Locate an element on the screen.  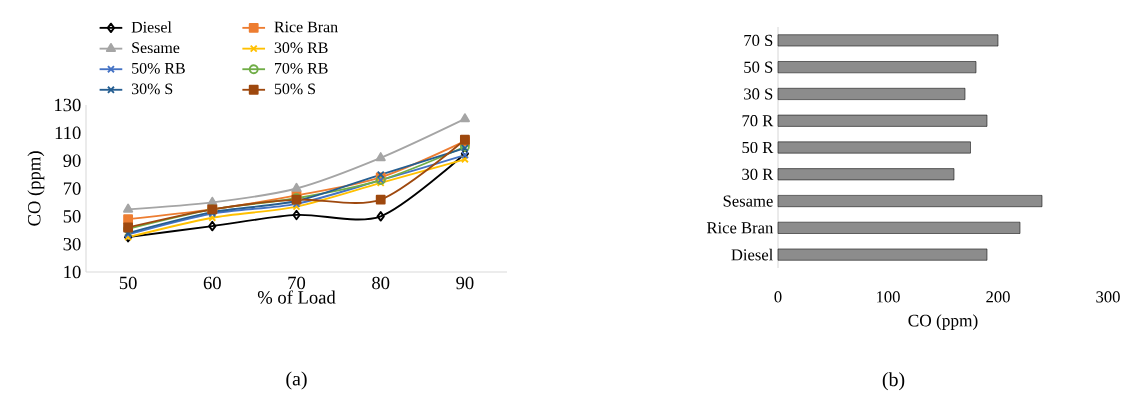
y-tick-label: 110 is located at coordinates (68, 133).